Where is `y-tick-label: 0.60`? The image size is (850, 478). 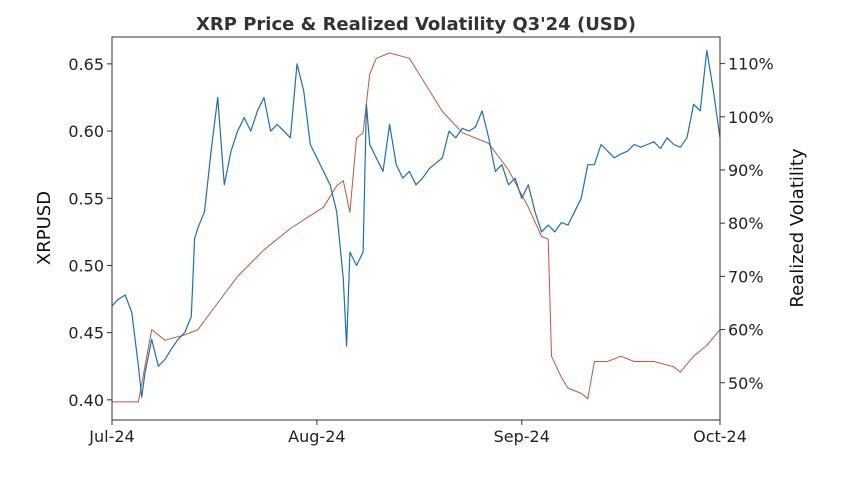
y-tick-label: 0.60 is located at coordinates (86, 131).